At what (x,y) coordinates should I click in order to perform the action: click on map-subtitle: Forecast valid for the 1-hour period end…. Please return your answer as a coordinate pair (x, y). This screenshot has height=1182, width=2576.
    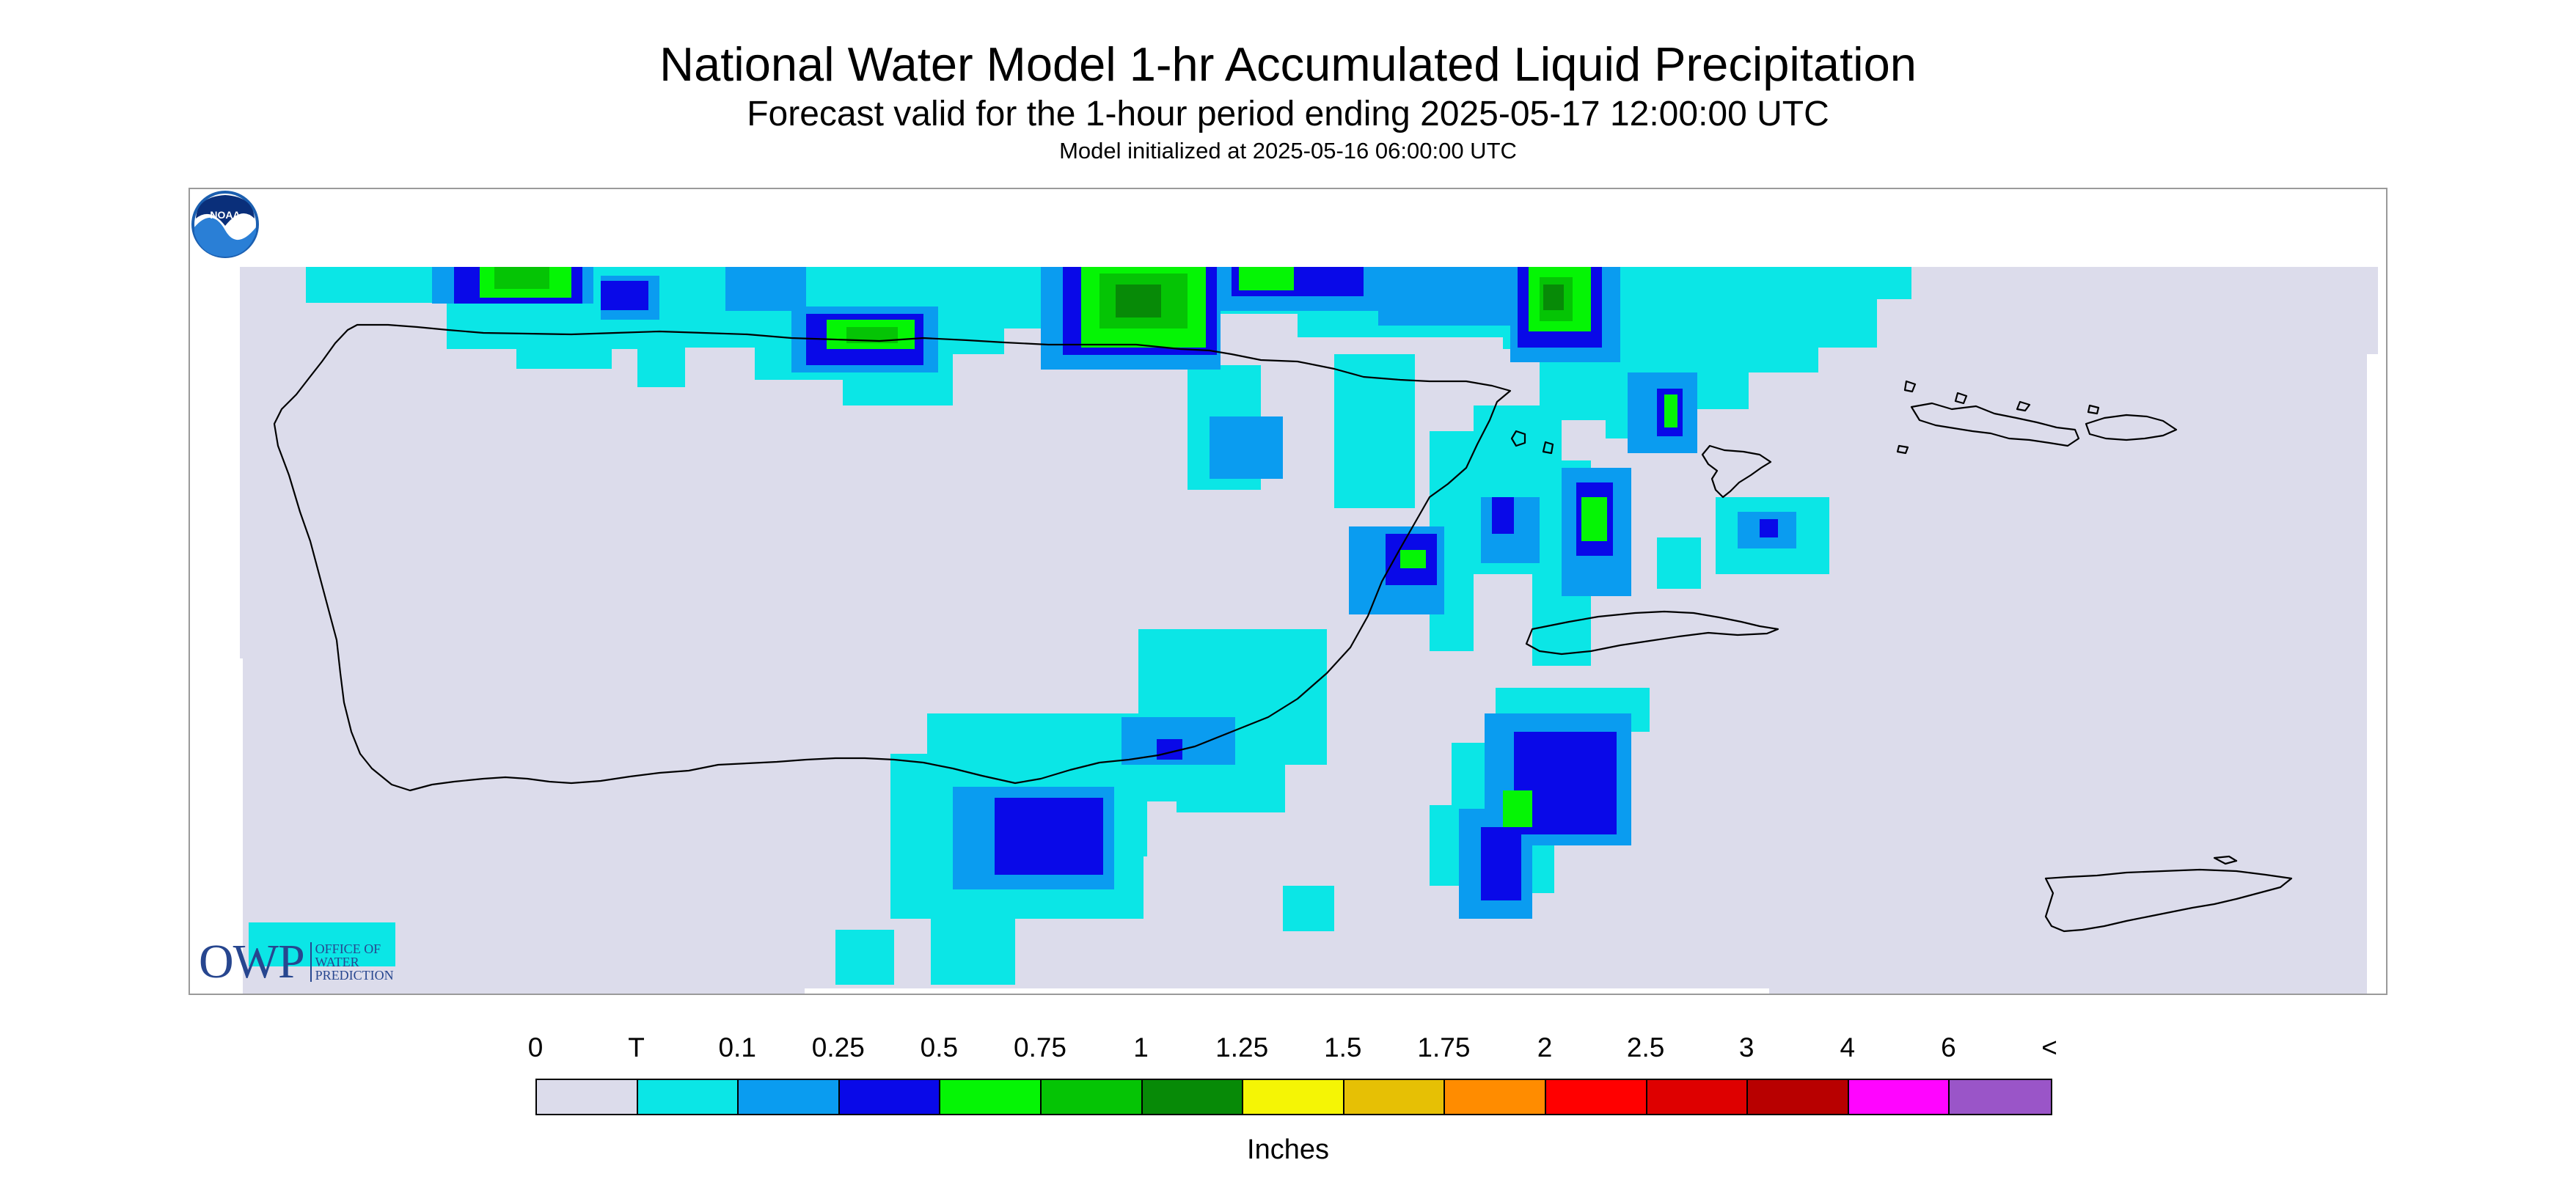
    Looking at the image, I should click on (1288, 114).